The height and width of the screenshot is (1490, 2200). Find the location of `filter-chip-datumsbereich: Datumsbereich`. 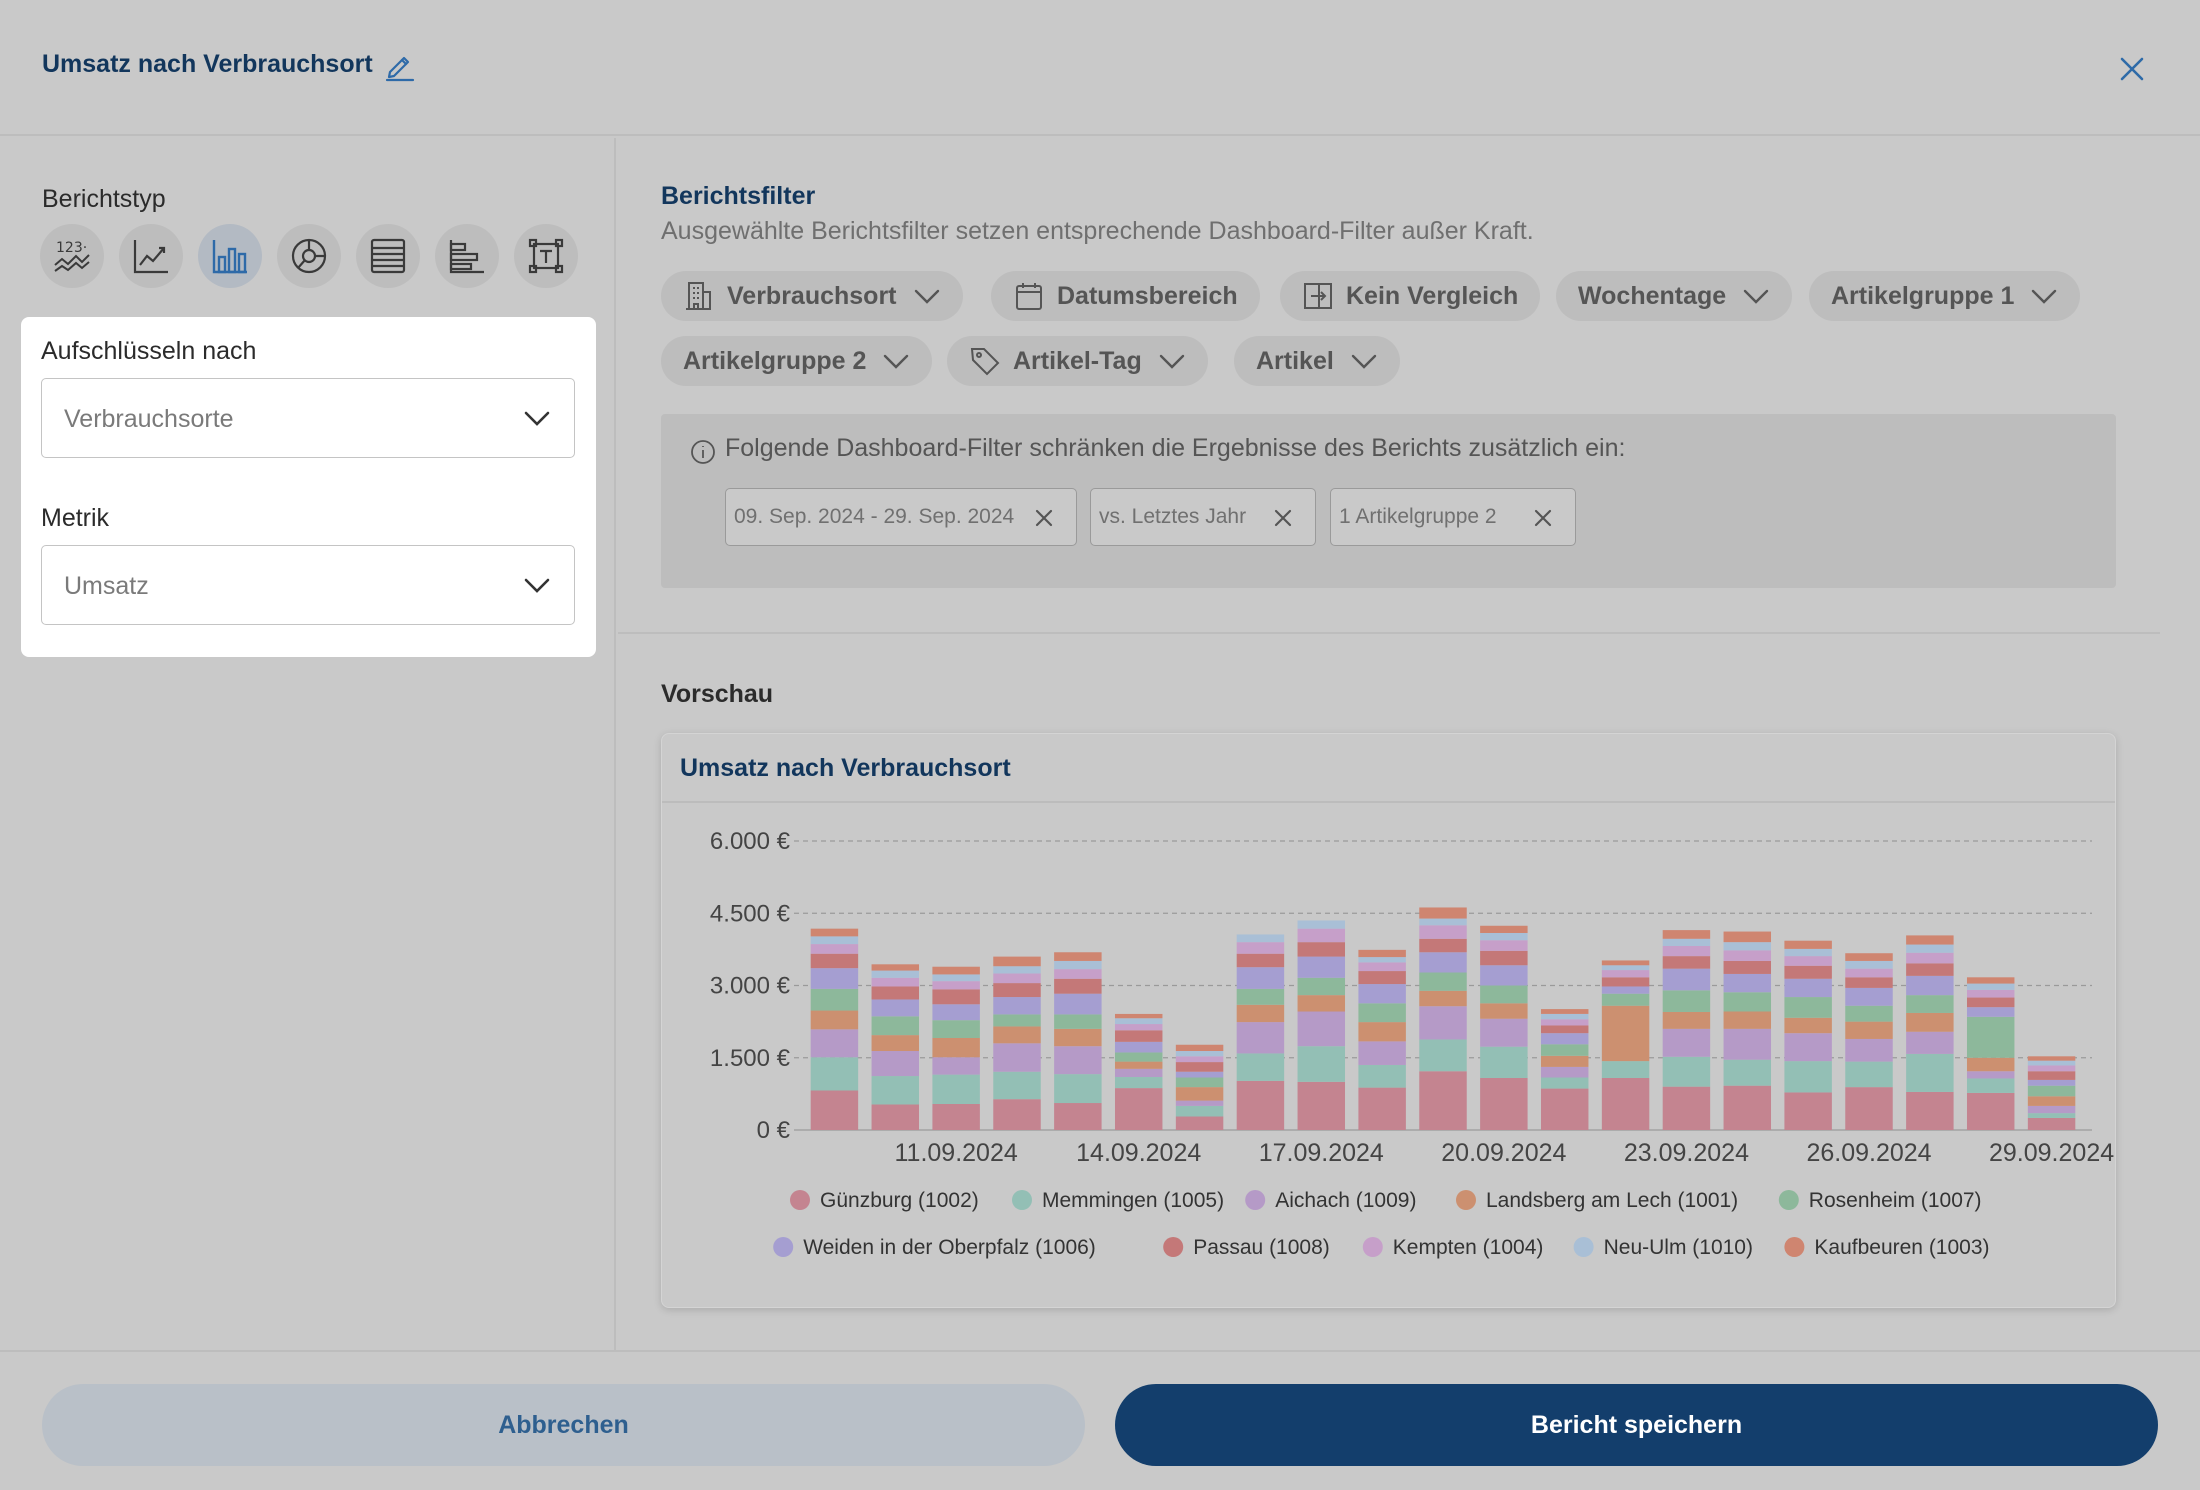

filter-chip-datumsbereich: Datumsbereich is located at coordinates (1125, 296).